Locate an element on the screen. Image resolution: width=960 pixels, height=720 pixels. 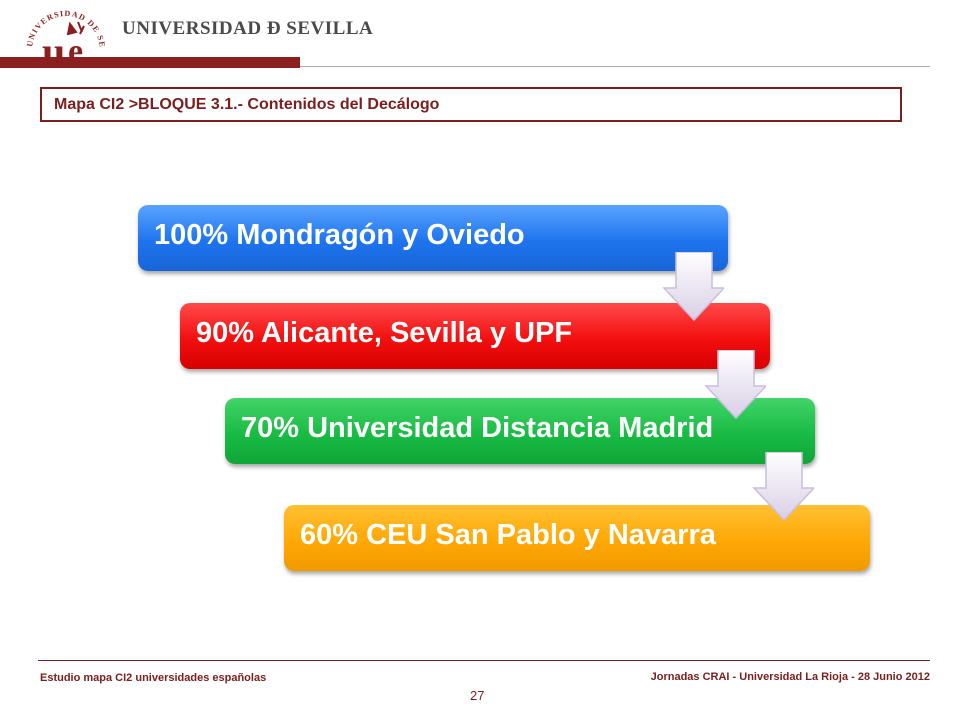
step-box-4: 60% CEU San Pablo y Navarra is located at coordinates (577, 538).